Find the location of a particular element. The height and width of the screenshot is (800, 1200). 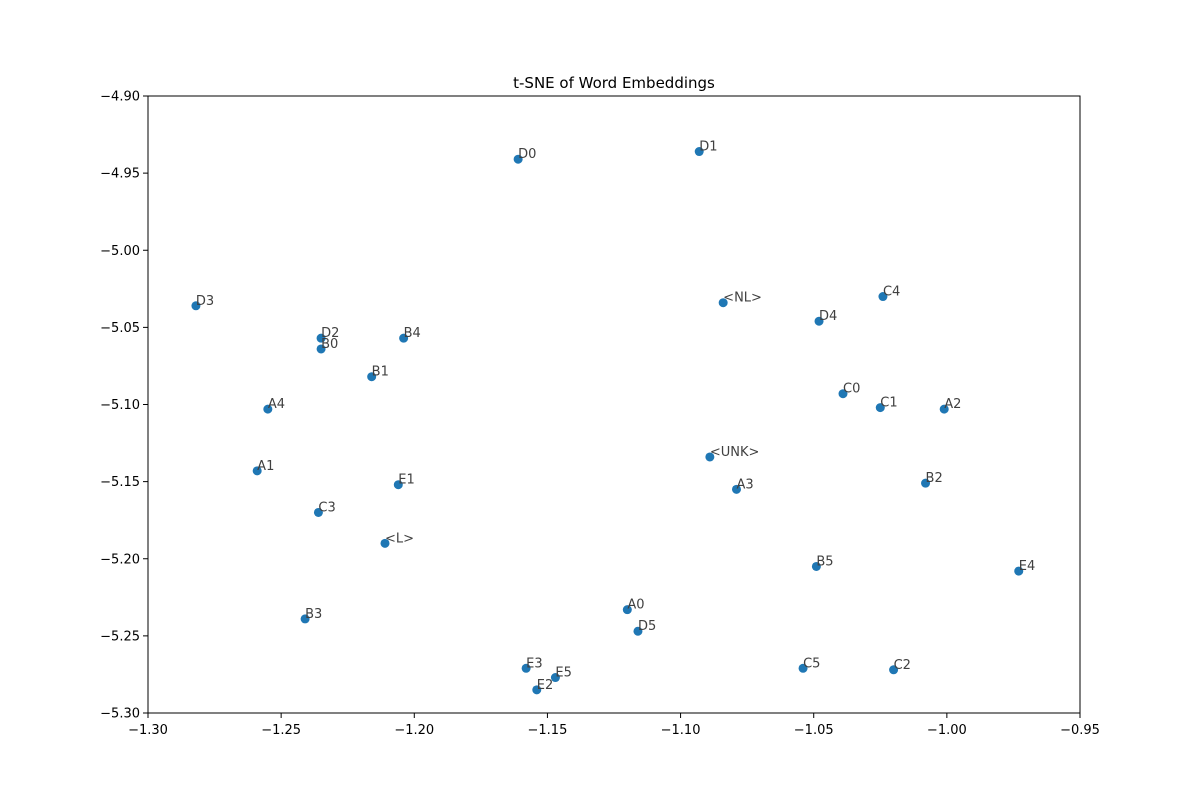

point-label: E5 is located at coordinates (563, 673).